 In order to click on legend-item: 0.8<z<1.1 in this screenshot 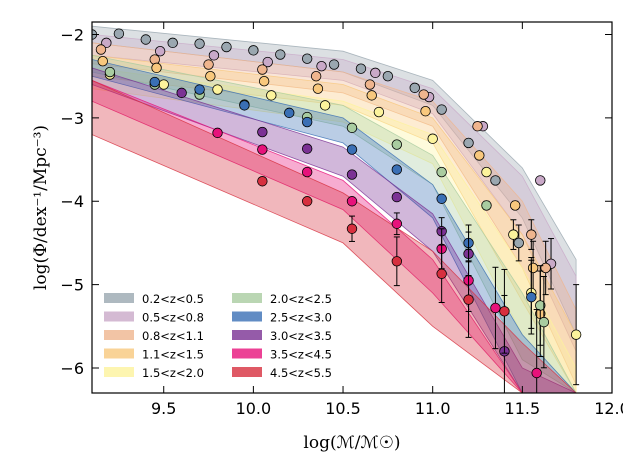, I will do `click(154, 336)`.